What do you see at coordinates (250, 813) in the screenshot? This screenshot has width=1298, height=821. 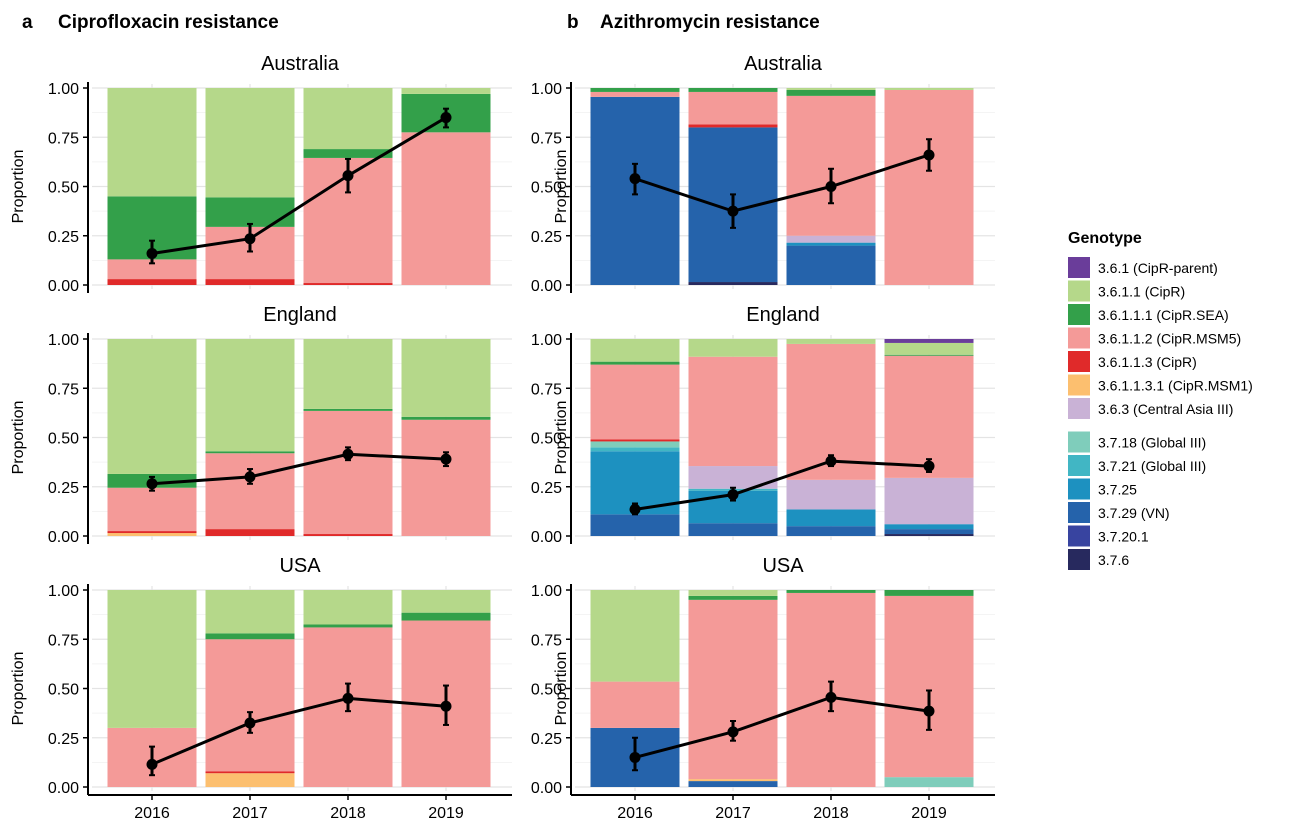 I see `x-tick-label: 2017` at bounding box center [250, 813].